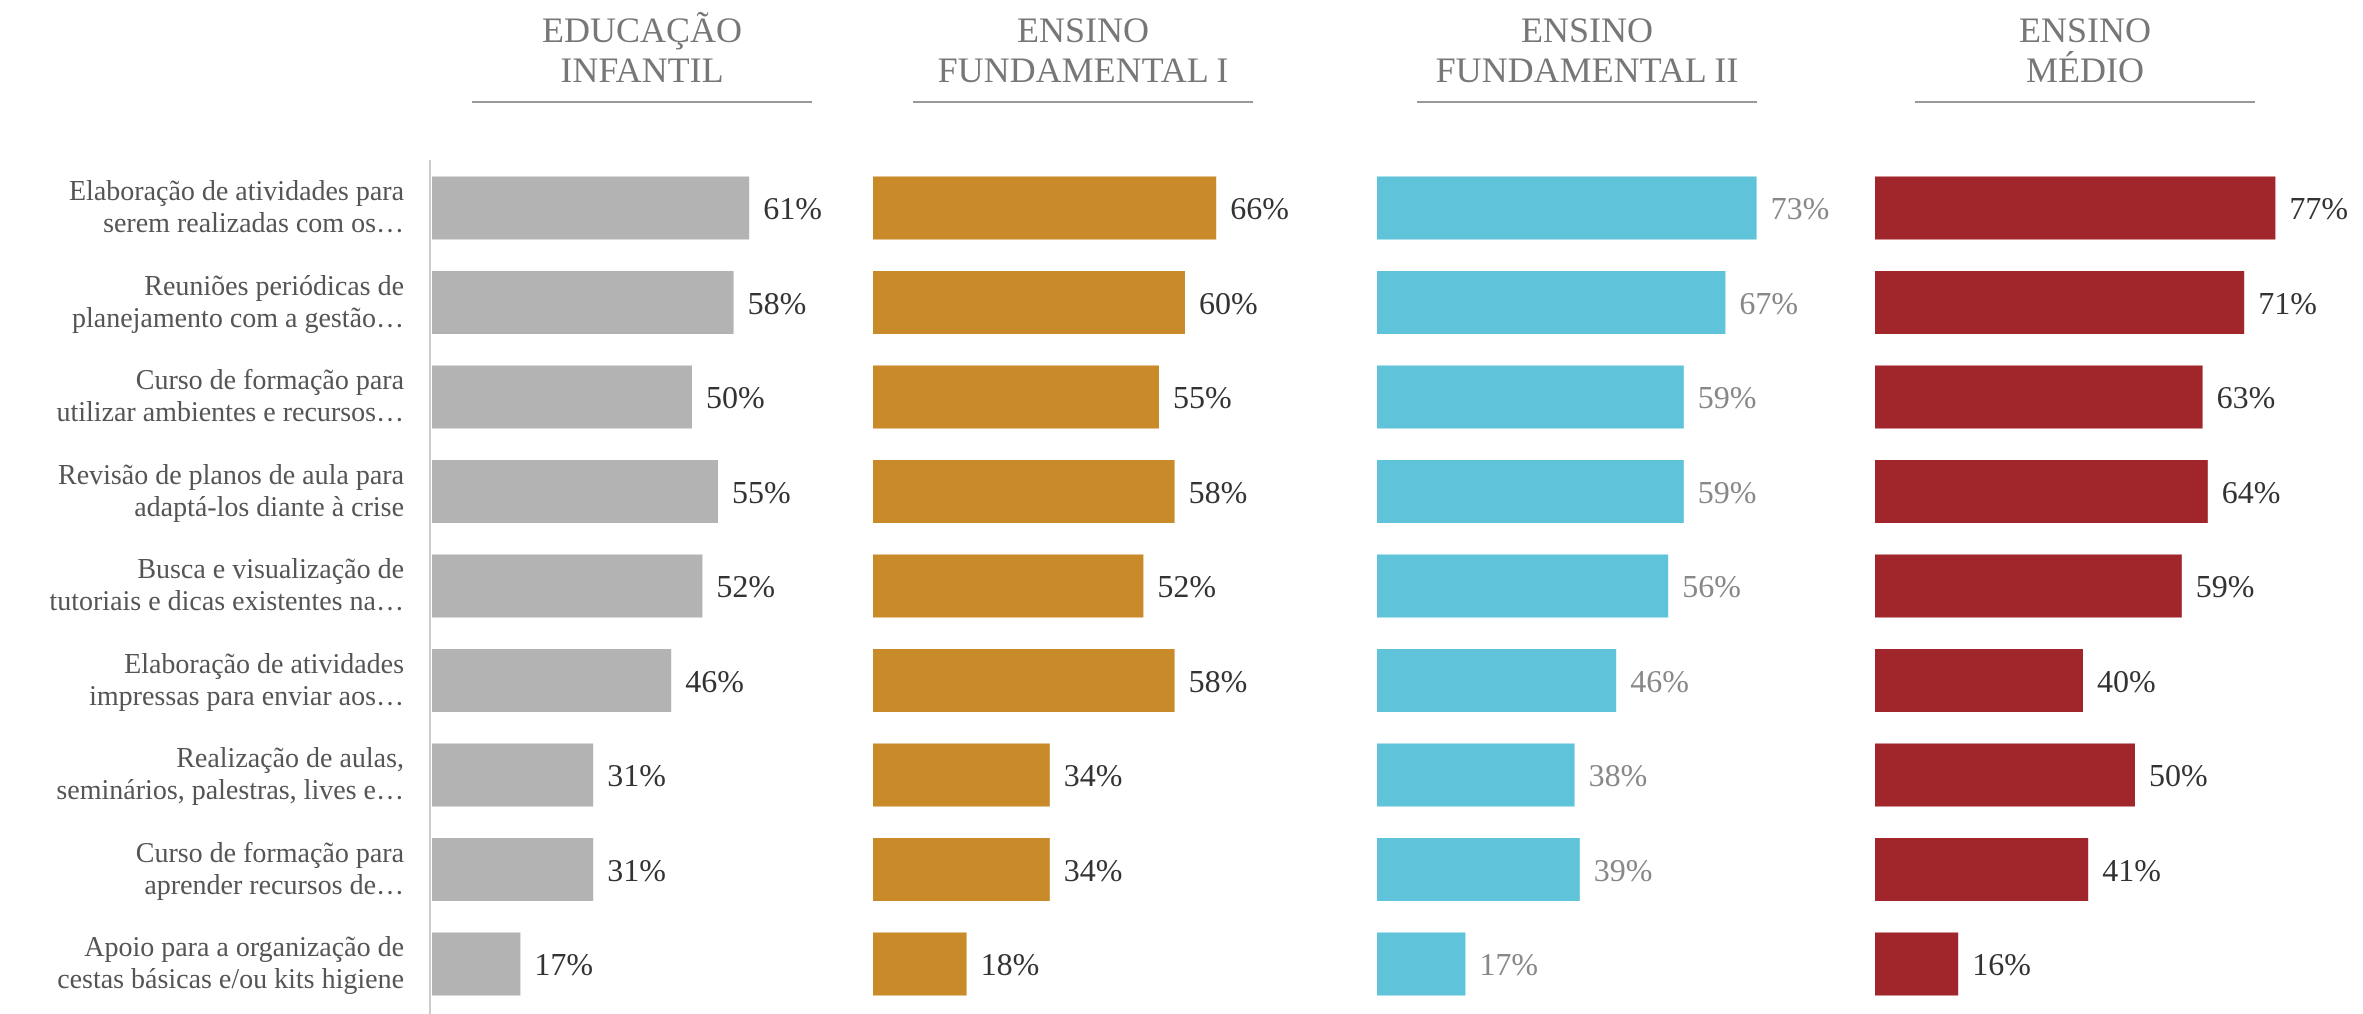  What do you see at coordinates (2131, 869) in the screenshot?
I see `value-label: 41%` at bounding box center [2131, 869].